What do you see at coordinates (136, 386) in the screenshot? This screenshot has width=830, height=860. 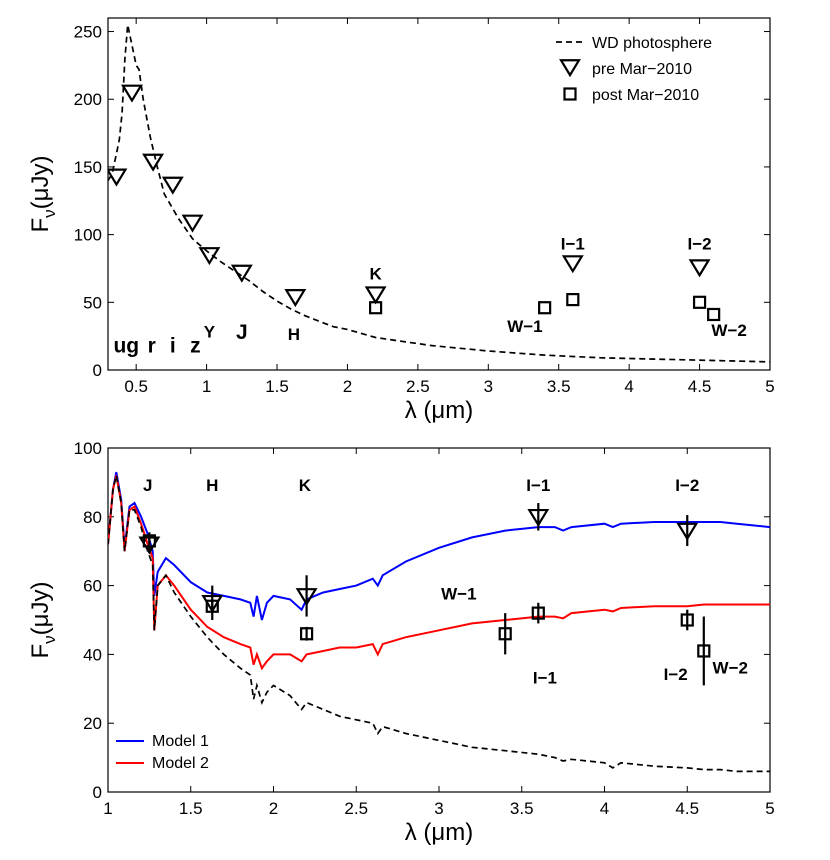 I see `top-xtick-label: 0.5` at bounding box center [136, 386].